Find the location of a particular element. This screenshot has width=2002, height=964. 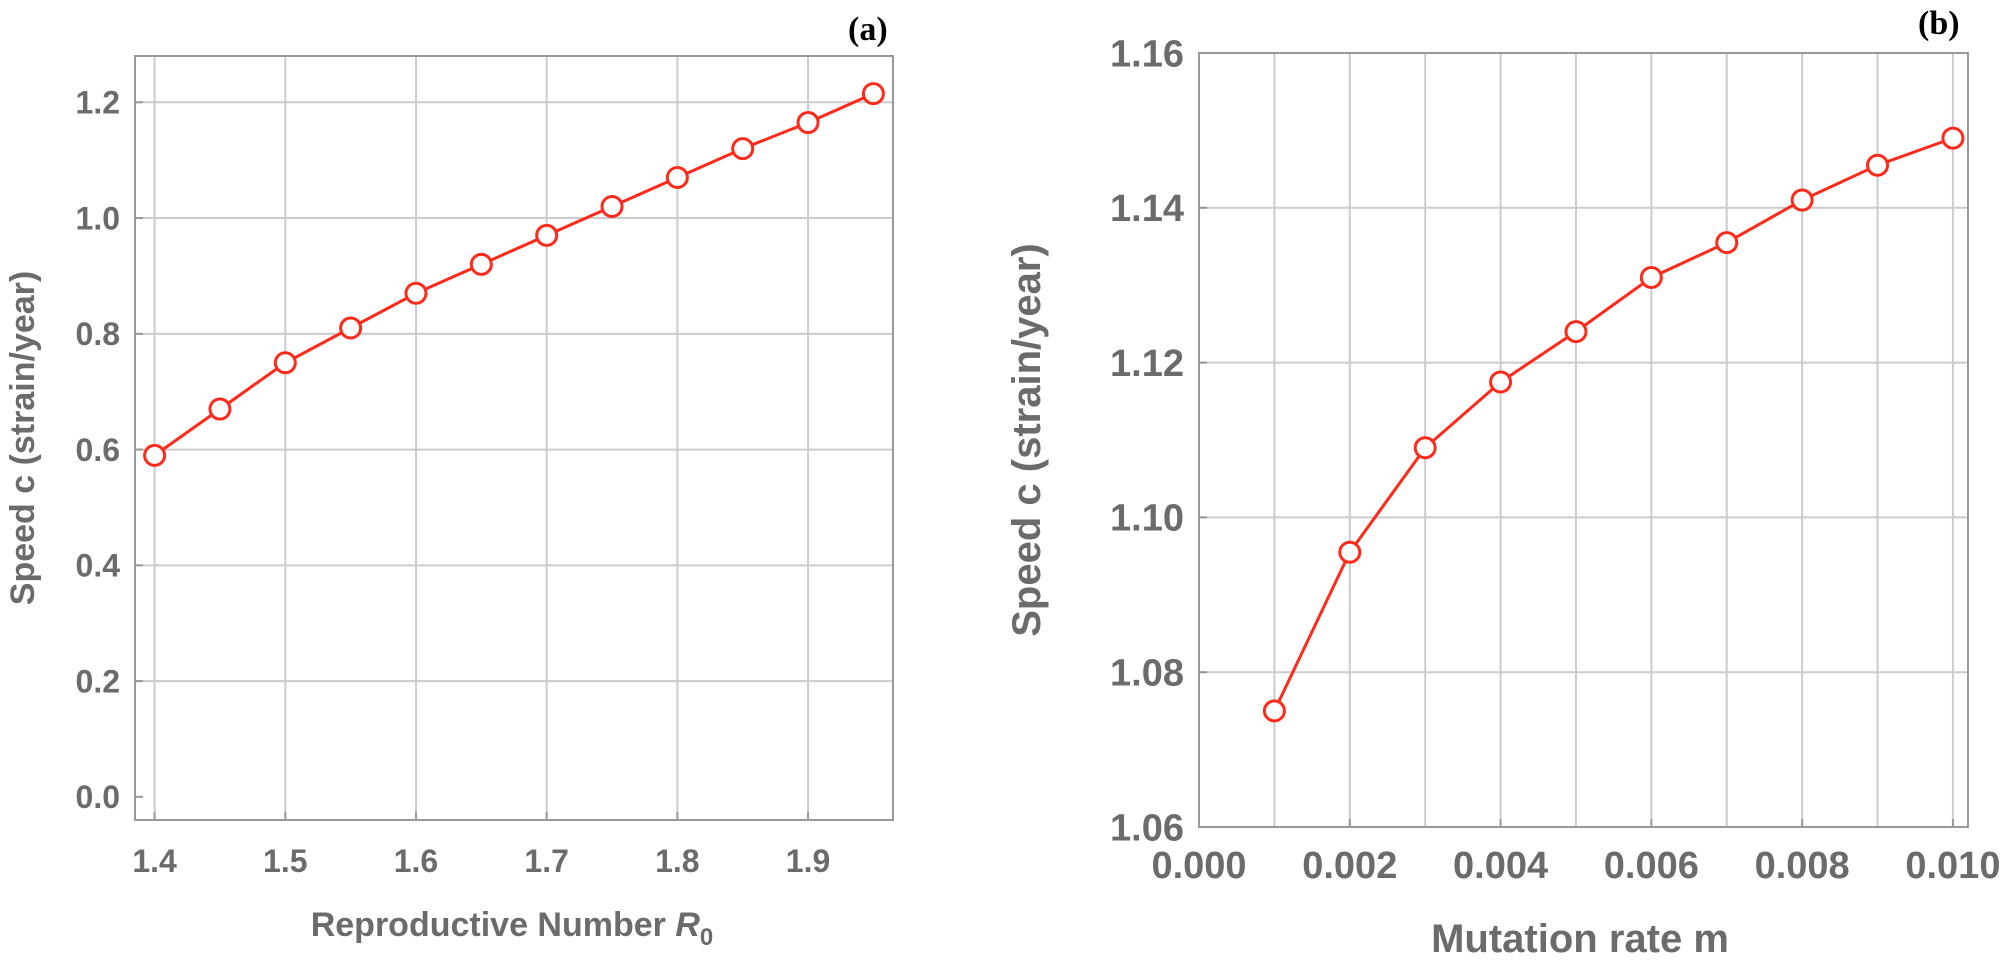

y-tick-label-a-3: 0.6 is located at coordinates (98, 450).